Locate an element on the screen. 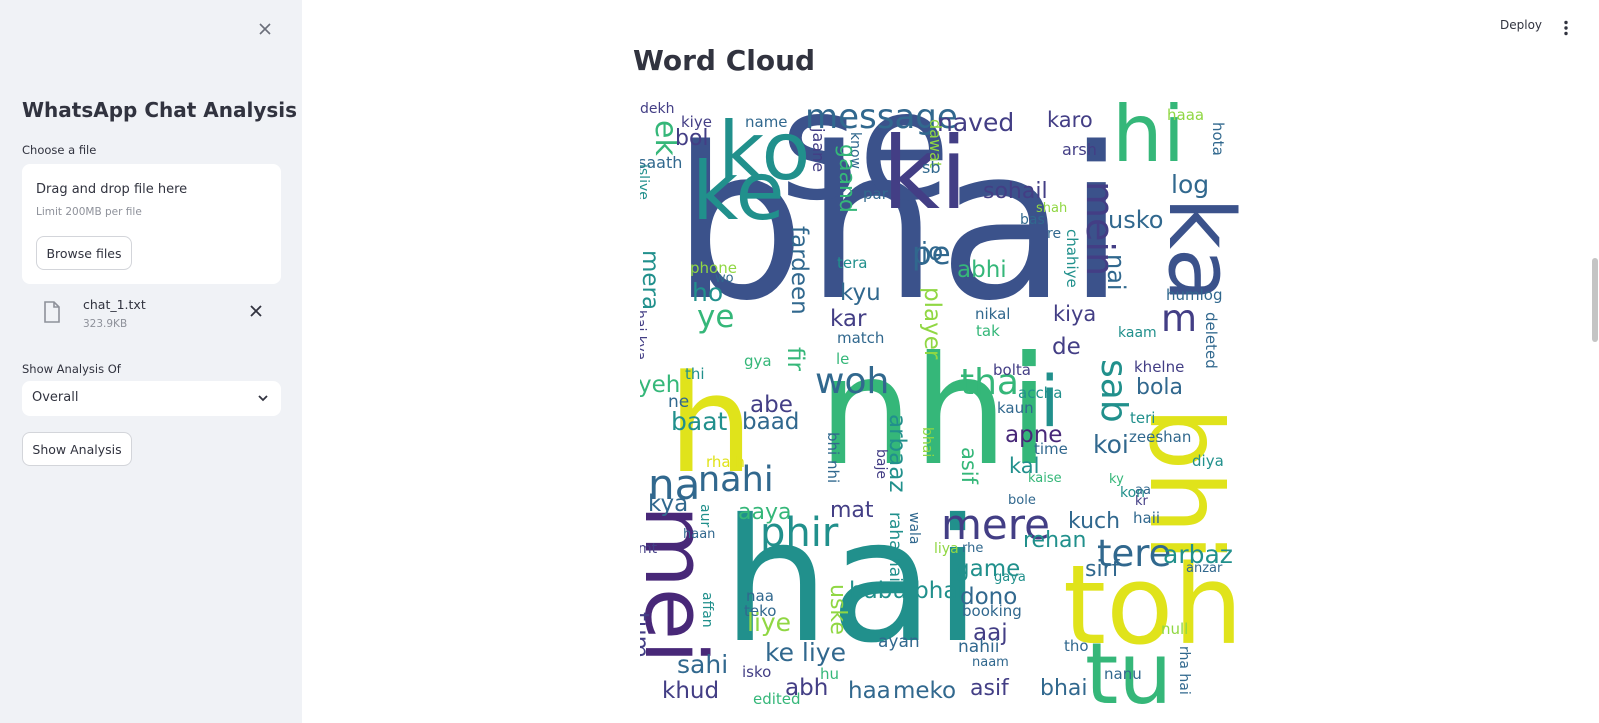  word-cloud-word: kyu is located at coordinates (860, 293).